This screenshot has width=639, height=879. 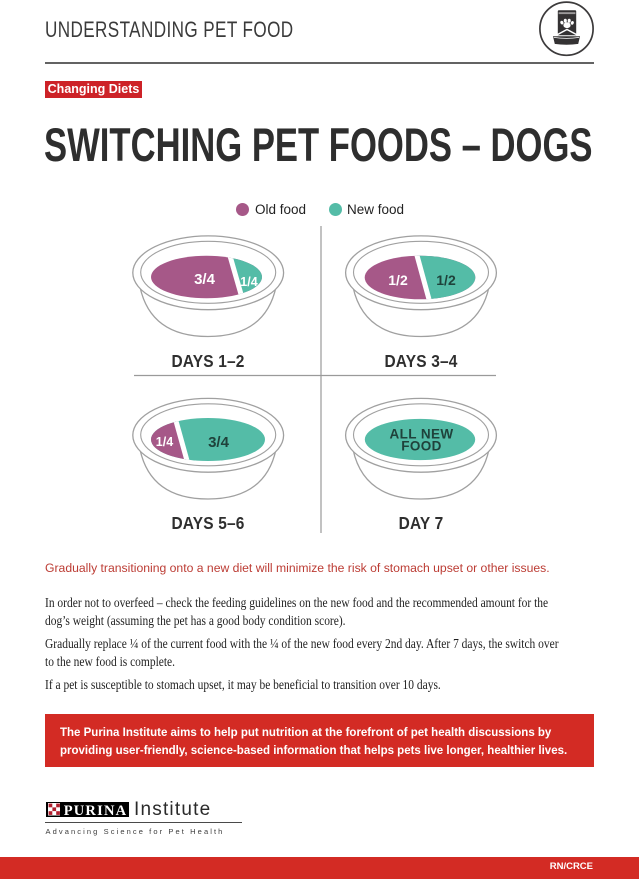 What do you see at coordinates (421, 446) in the screenshot?
I see `svg-text: FOOD` at bounding box center [421, 446].